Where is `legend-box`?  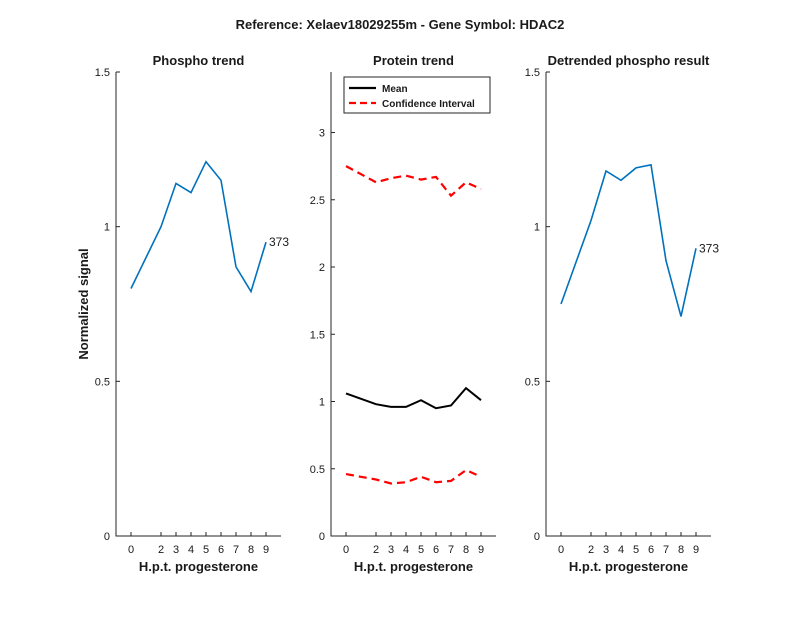
legend-box is located at coordinates (417, 95).